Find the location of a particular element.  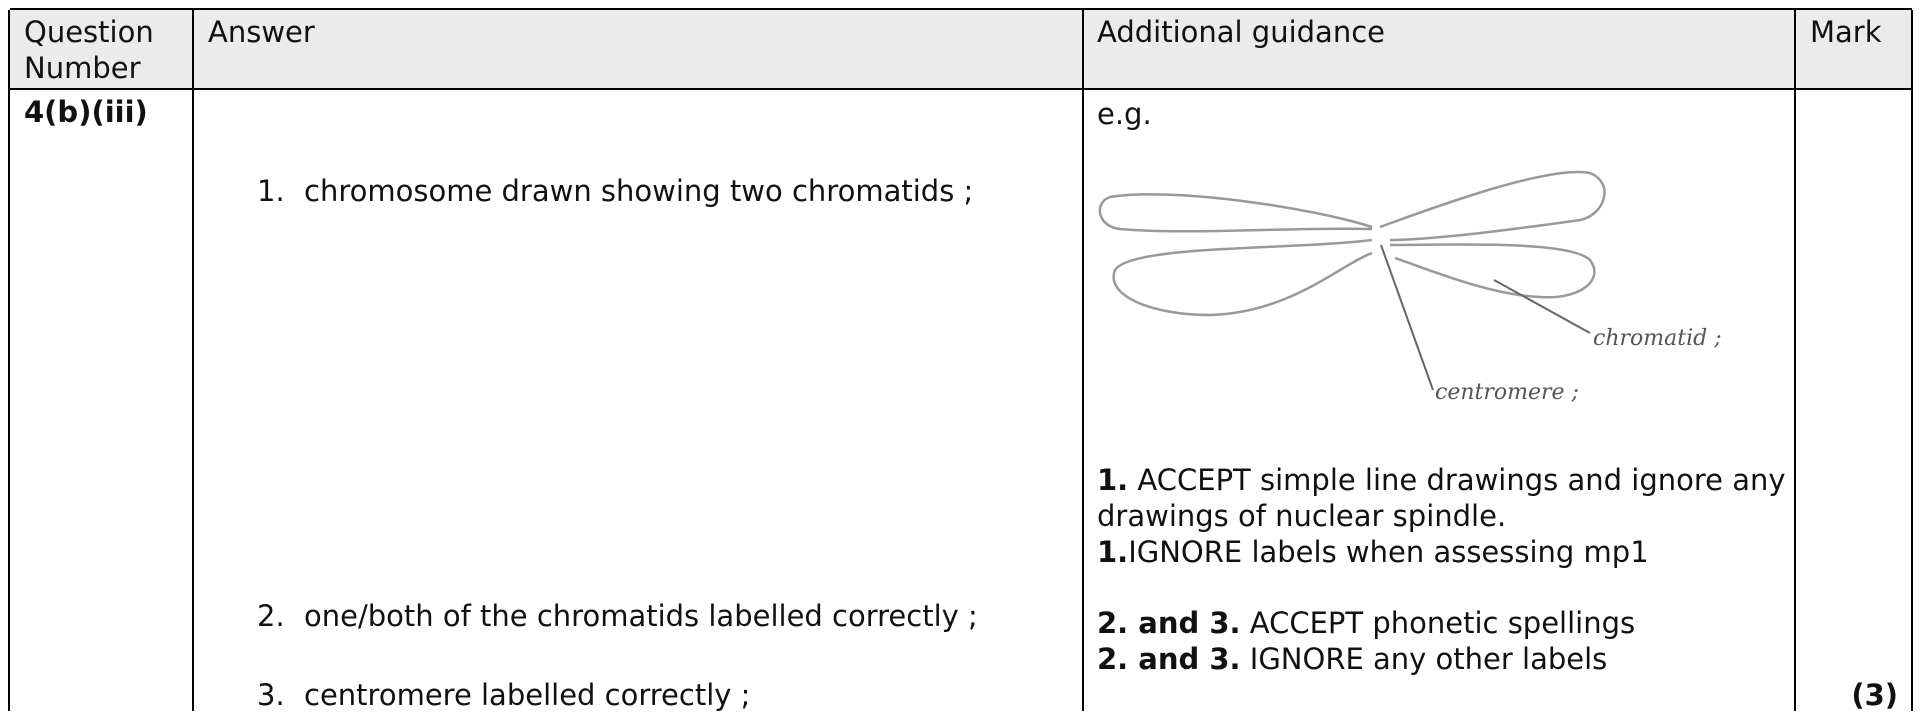

guidance-note: 1.IGNORE labels when assessing mp1 is located at coordinates (1373, 552).